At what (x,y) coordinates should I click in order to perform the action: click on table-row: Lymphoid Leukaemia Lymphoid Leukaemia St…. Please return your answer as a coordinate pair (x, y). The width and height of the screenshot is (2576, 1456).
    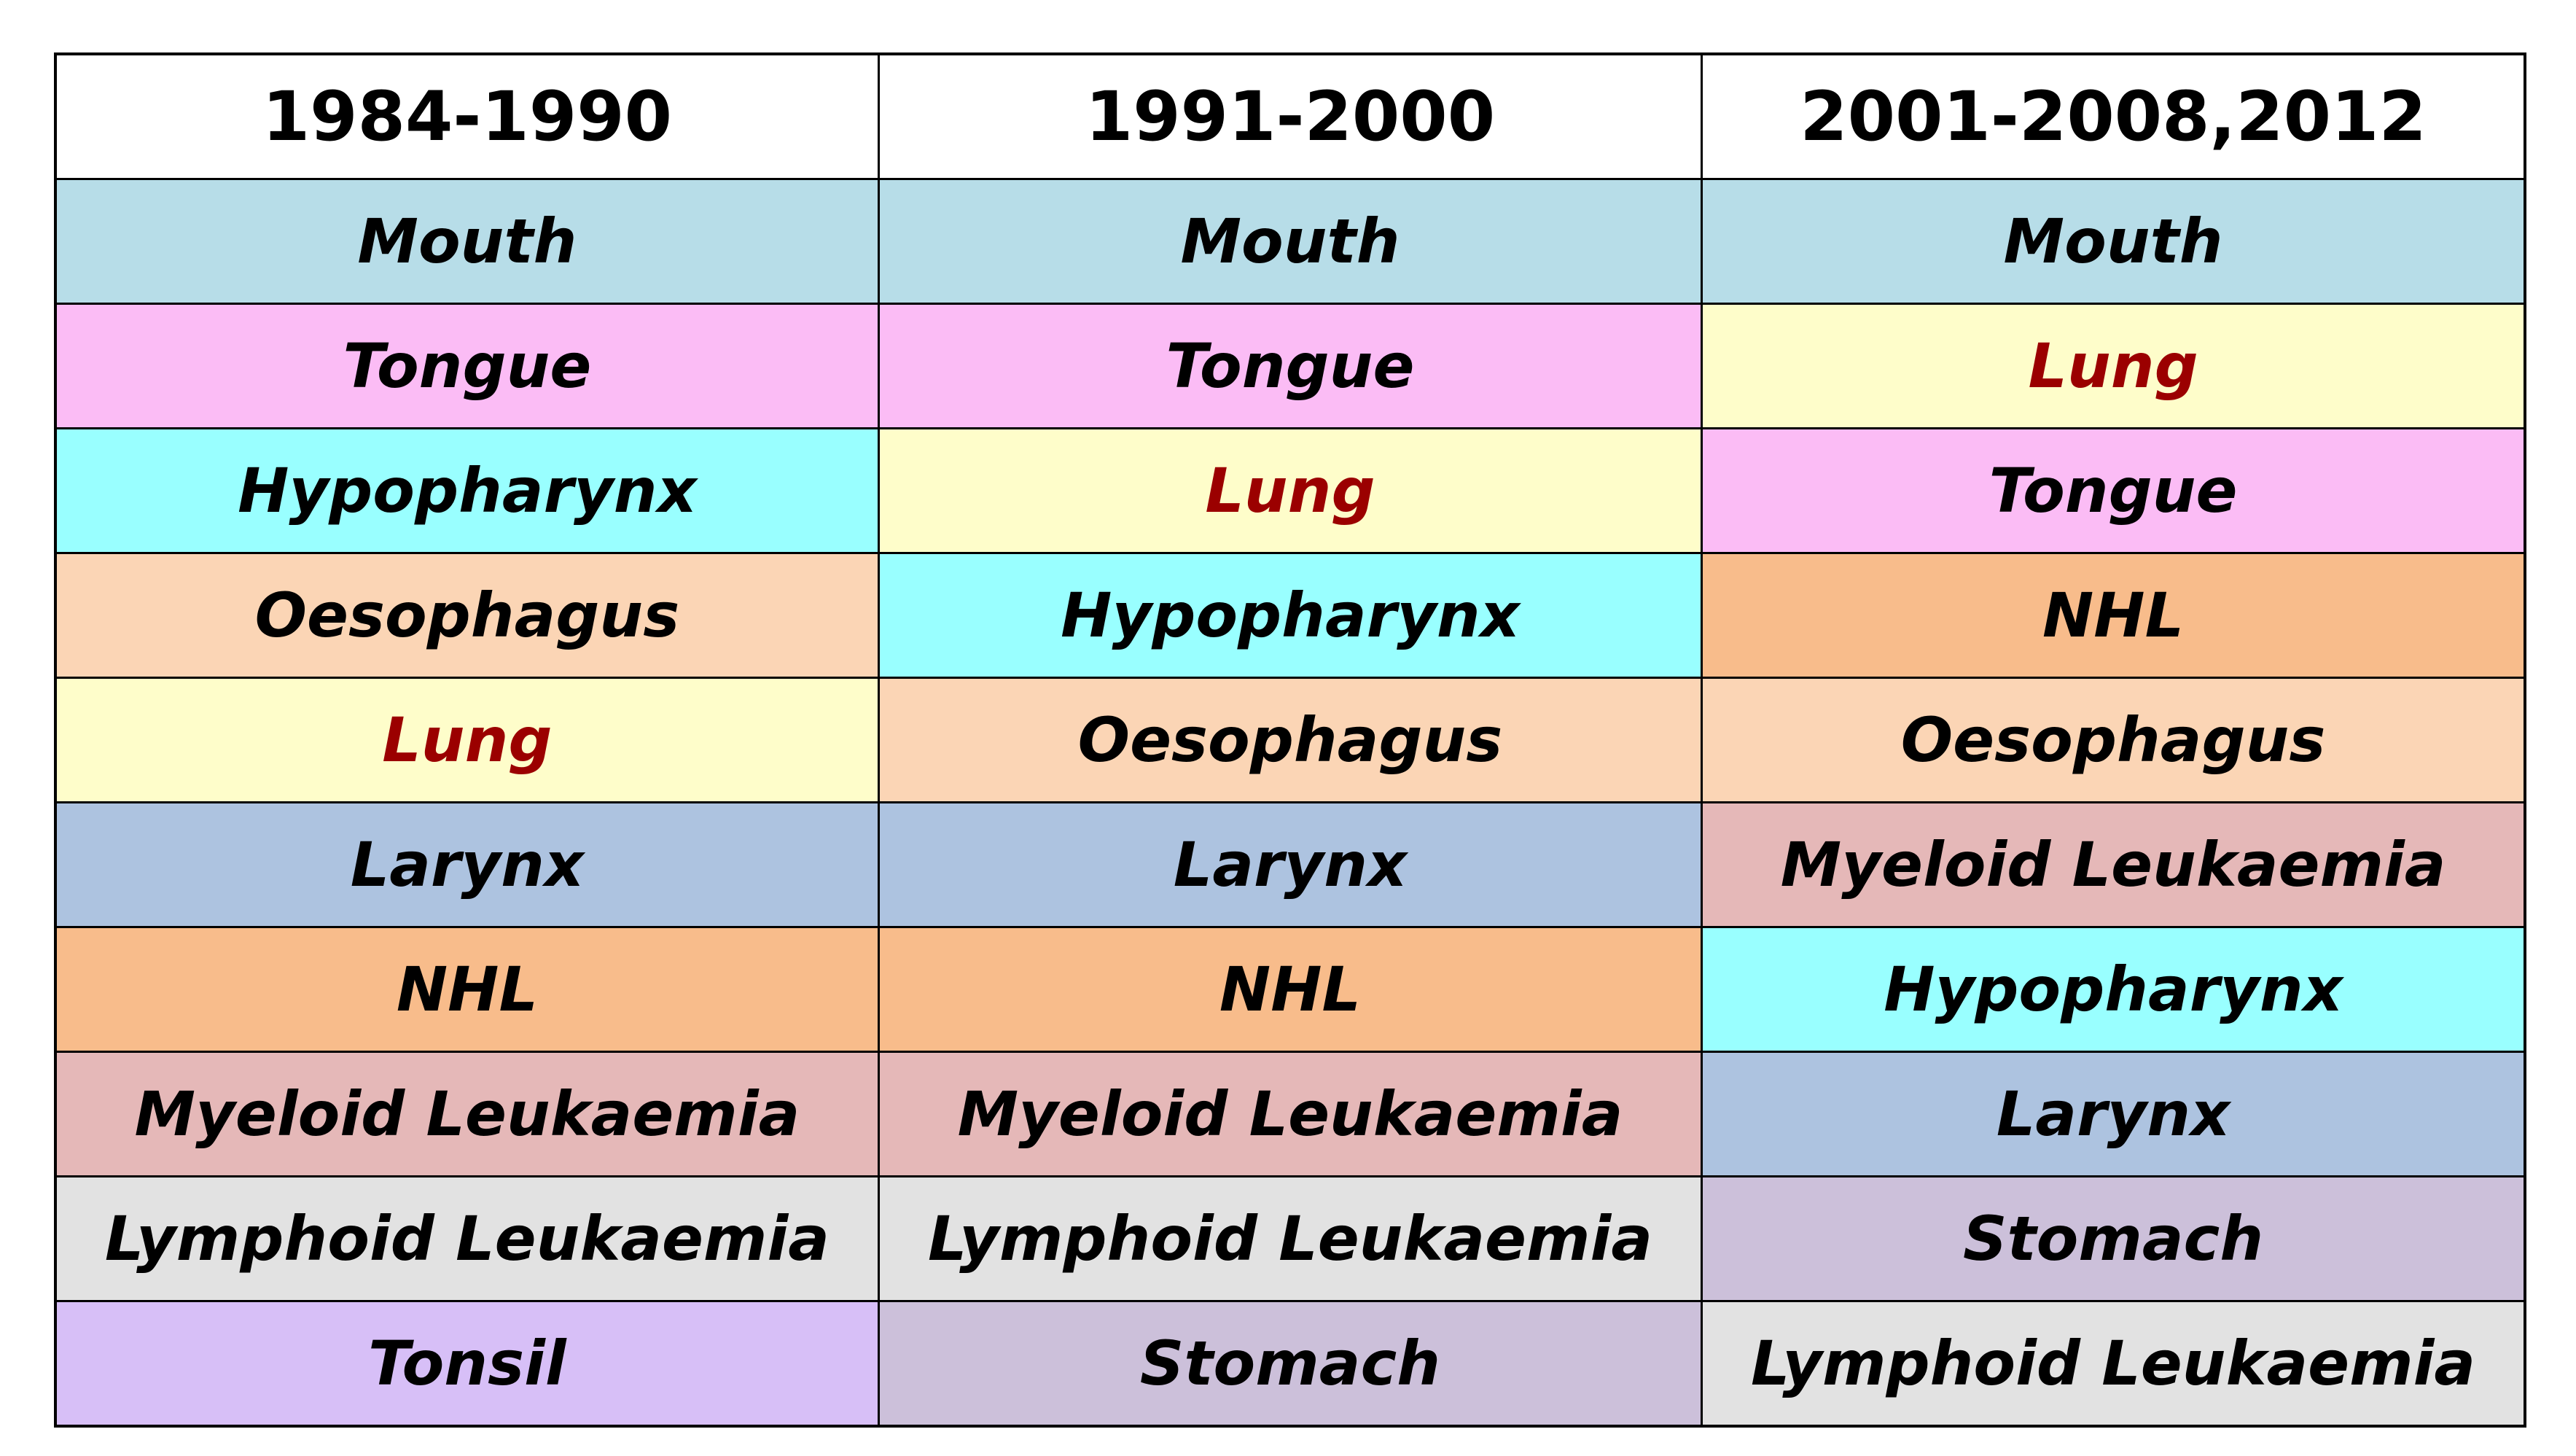
    Looking at the image, I should click on (1290, 1238).